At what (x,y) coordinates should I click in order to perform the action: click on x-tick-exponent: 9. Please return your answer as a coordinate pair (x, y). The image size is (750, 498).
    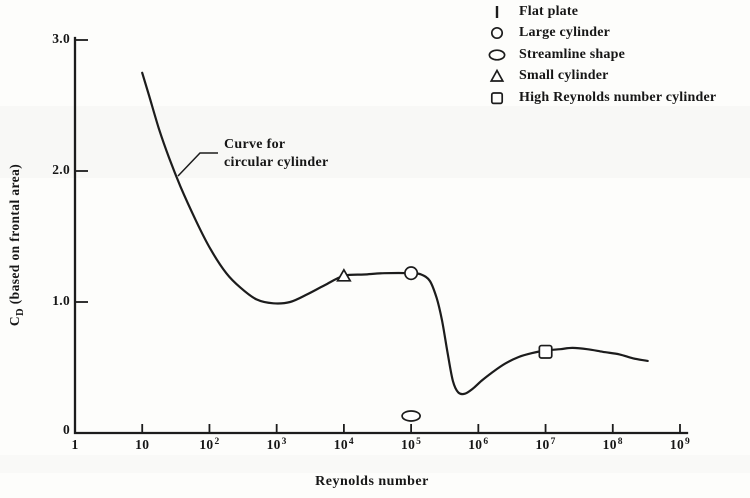
    Looking at the image, I should click on (688, 442).